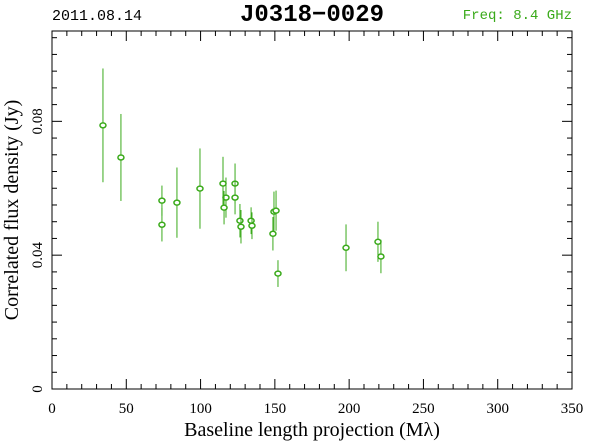 The width and height of the screenshot is (590, 443). I want to click on y-tick-label: 0.04, so click(38, 255).